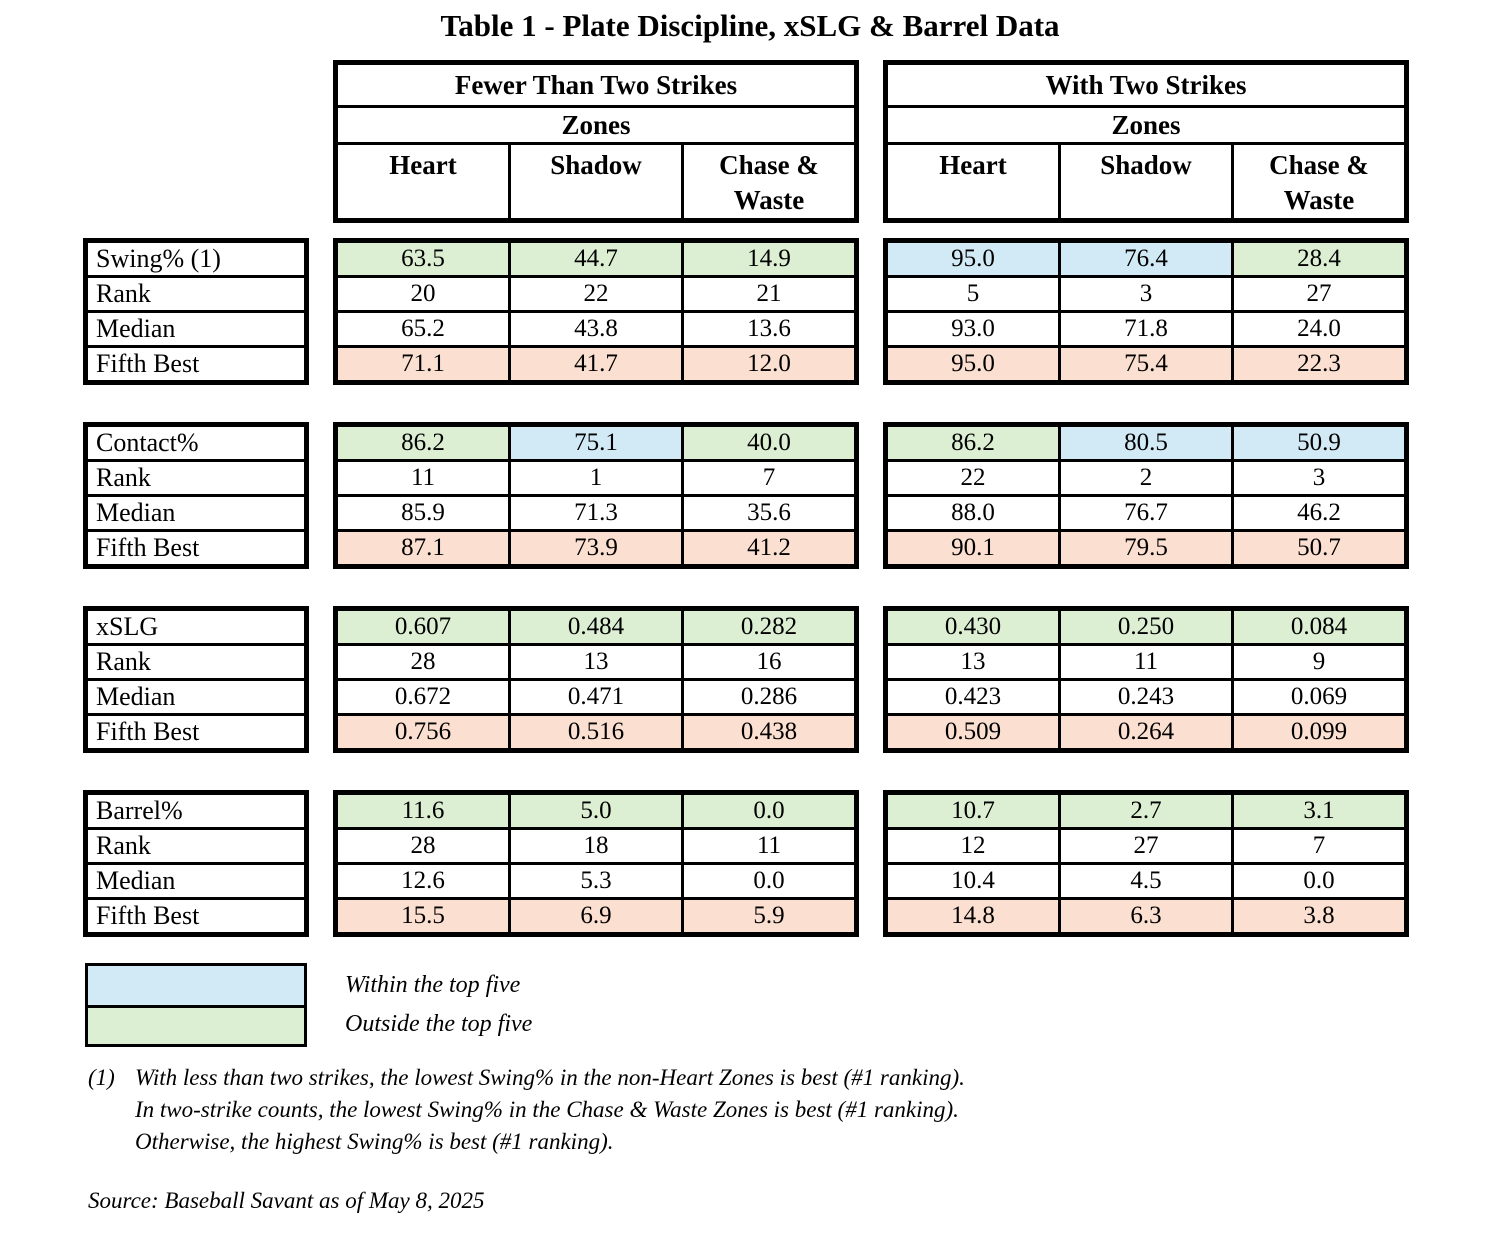  What do you see at coordinates (769, 443) in the screenshot?
I see `stat-value: 40.0` at bounding box center [769, 443].